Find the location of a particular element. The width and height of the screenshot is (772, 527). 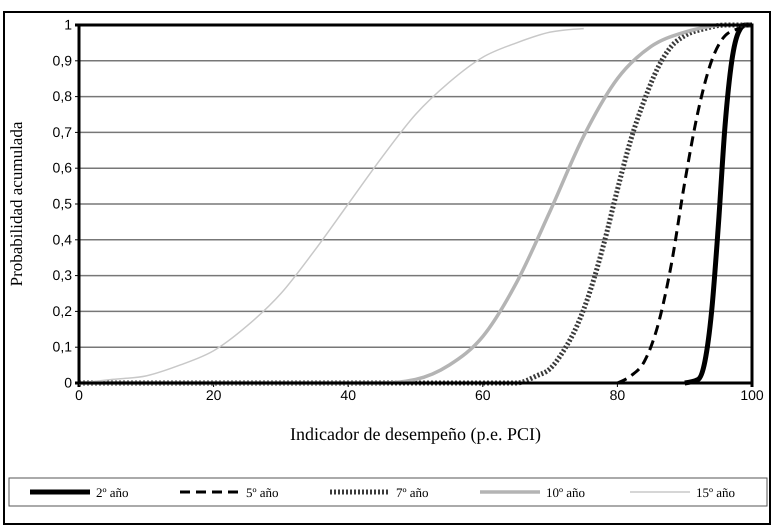

y-tick-label: 1 is located at coordinates (68, 24).